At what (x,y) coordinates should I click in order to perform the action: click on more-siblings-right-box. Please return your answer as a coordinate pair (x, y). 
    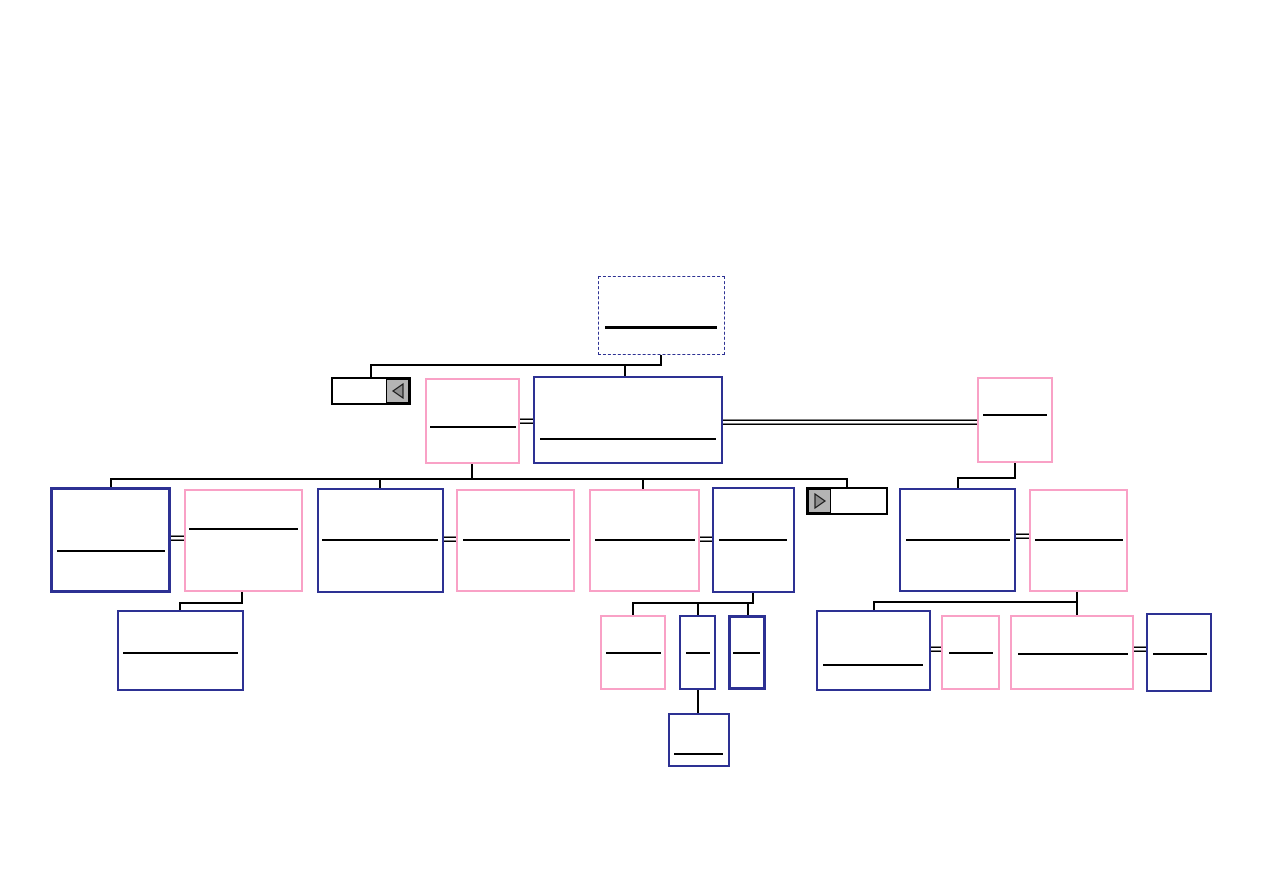
    Looking at the image, I should click on (847, 501).